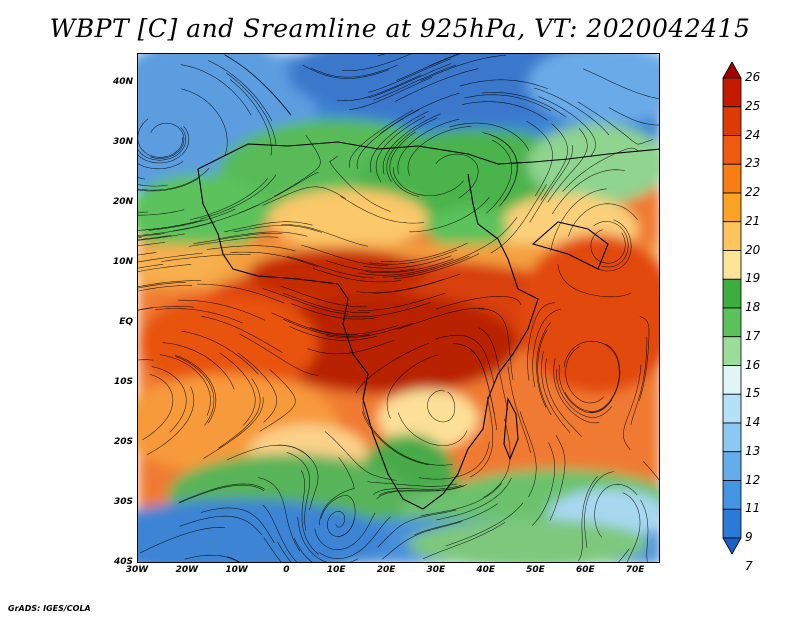 The image size is (800, 618). Describe the element at coordinates (123, 442) in the screenshot. I see `lat-tick-label: 20S` at that location.